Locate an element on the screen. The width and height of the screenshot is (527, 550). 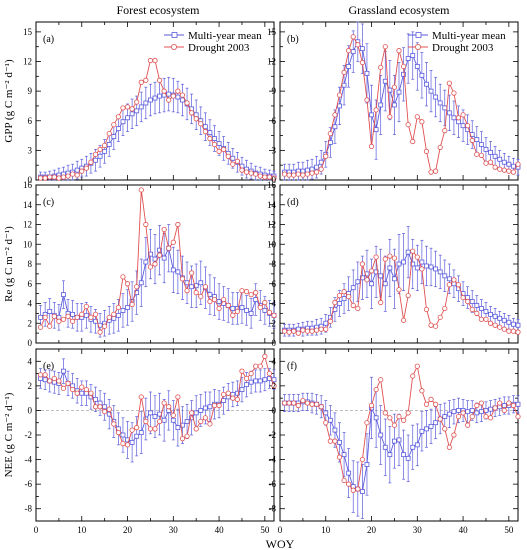
series-line is located at coordinates (401, 447).